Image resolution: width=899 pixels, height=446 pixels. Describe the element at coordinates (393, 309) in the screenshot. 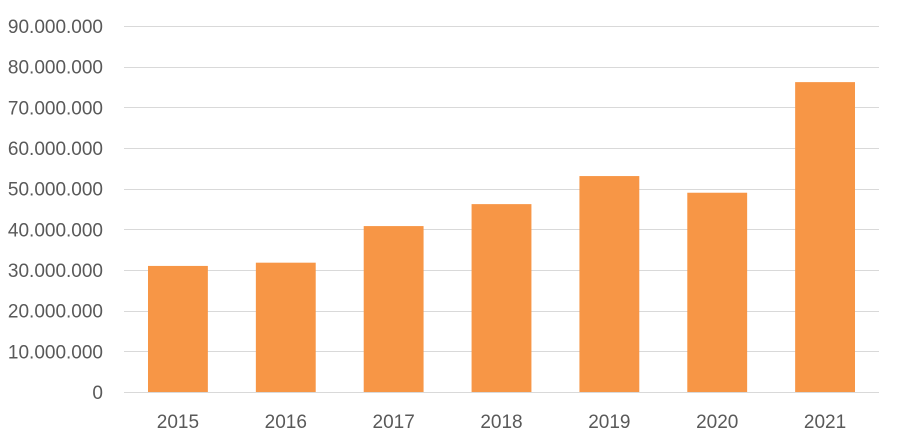

I see `bar-2017` at that location.